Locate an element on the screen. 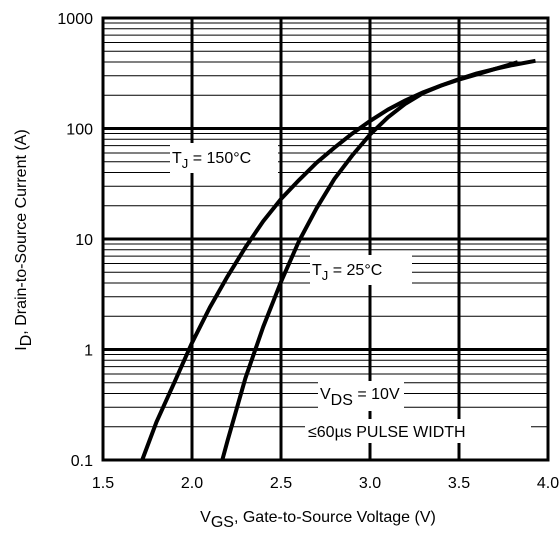  annotation-vds-sub: DS is located at coordinates (342, 400).